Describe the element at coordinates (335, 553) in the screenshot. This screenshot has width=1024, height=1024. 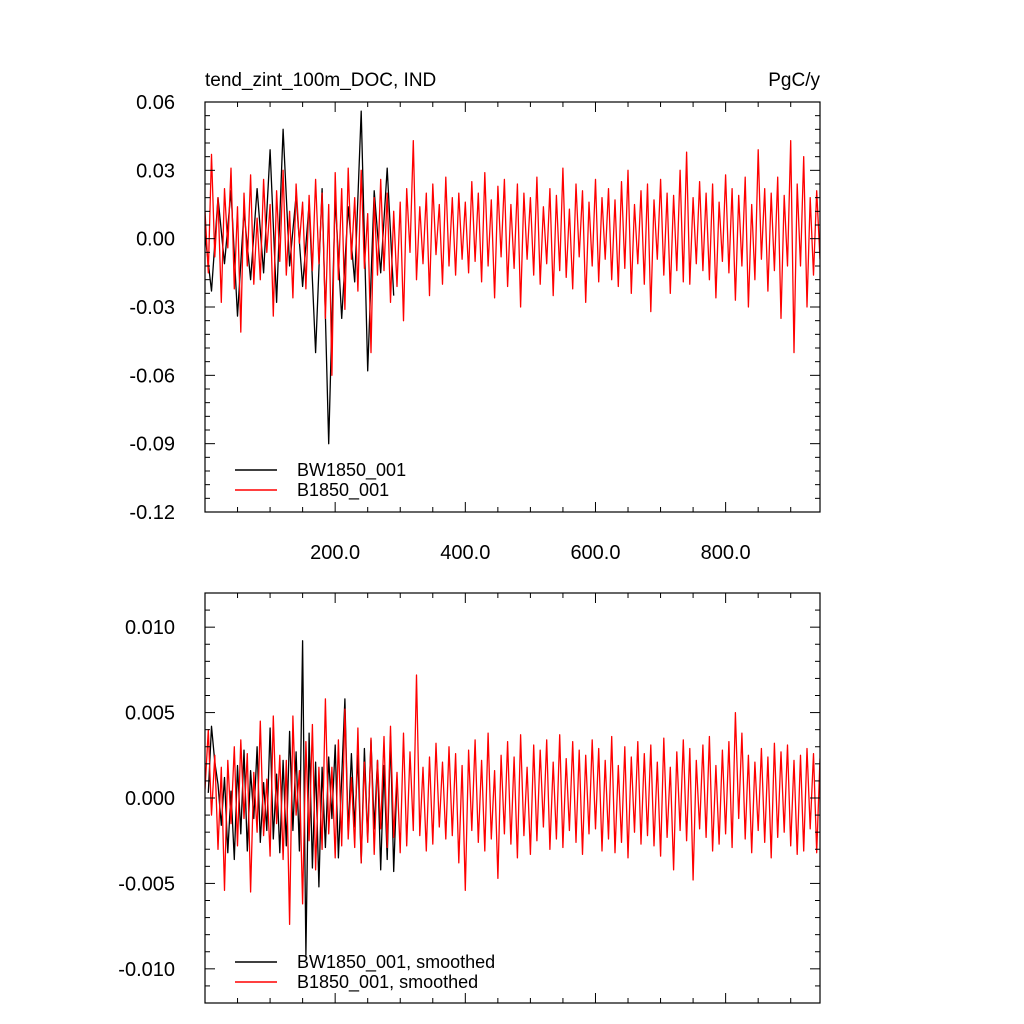
I see `x-tick-label: 200.0` at that location.